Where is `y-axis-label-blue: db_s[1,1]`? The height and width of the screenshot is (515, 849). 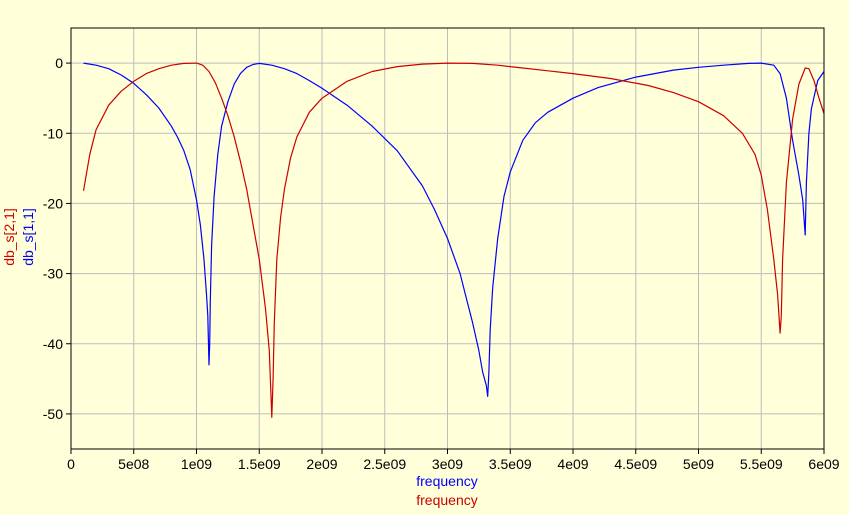 y-axis-label-blue: db_s[1,1] is located at coordinates (28, 237).